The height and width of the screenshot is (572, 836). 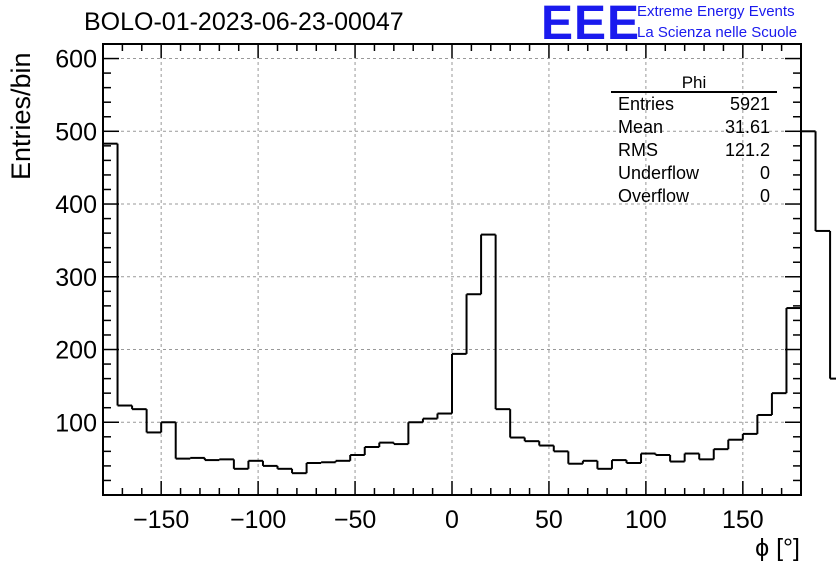 What do you see at coordinates (749, 104) in the screenshot?
I see `stat-value: 5921` at bounding box center [749, 104].